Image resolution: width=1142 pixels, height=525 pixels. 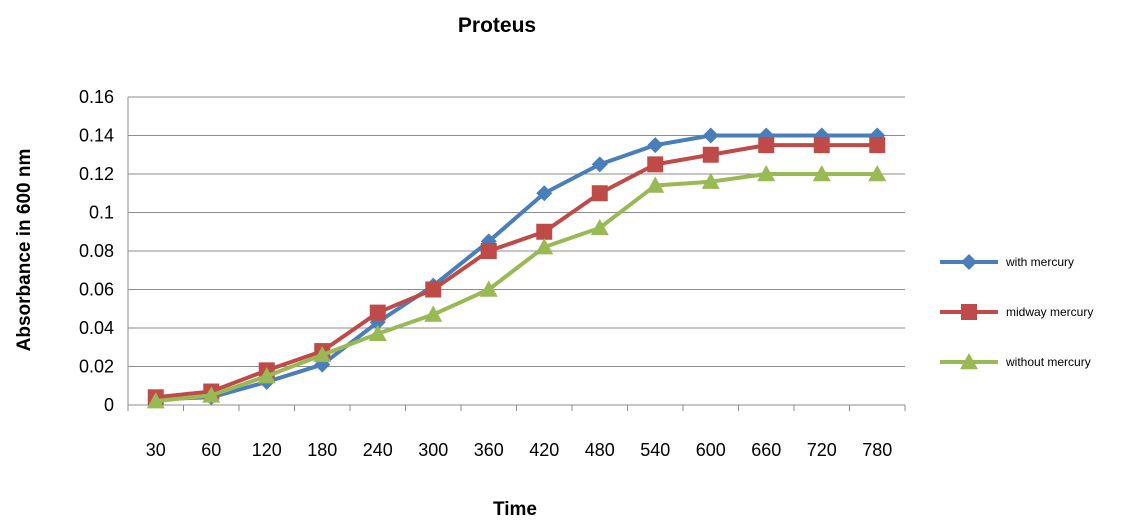 What do you see at coordinates (96, 328) in the screenshot?
I see `y-tick-label: 0.04` at bounding box center [96, 328].